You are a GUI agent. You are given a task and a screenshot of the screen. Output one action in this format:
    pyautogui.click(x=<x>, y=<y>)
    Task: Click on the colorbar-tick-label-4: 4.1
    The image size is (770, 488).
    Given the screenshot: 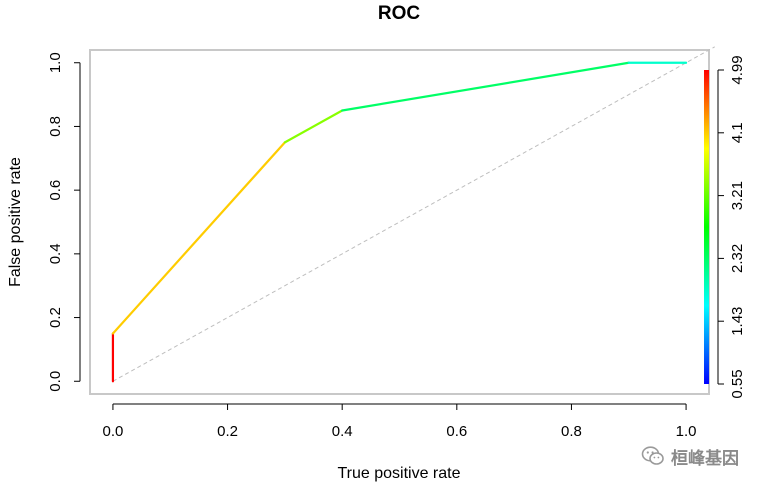 What is the action you would take?
    pyautogui.click(x=737, y=132)
    